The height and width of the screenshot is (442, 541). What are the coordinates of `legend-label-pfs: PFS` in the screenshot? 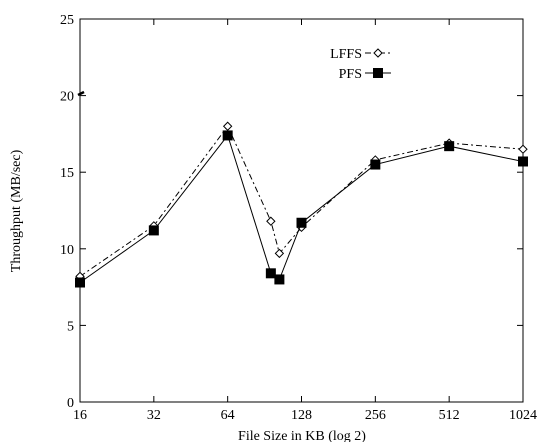 It's located at (350, 74).